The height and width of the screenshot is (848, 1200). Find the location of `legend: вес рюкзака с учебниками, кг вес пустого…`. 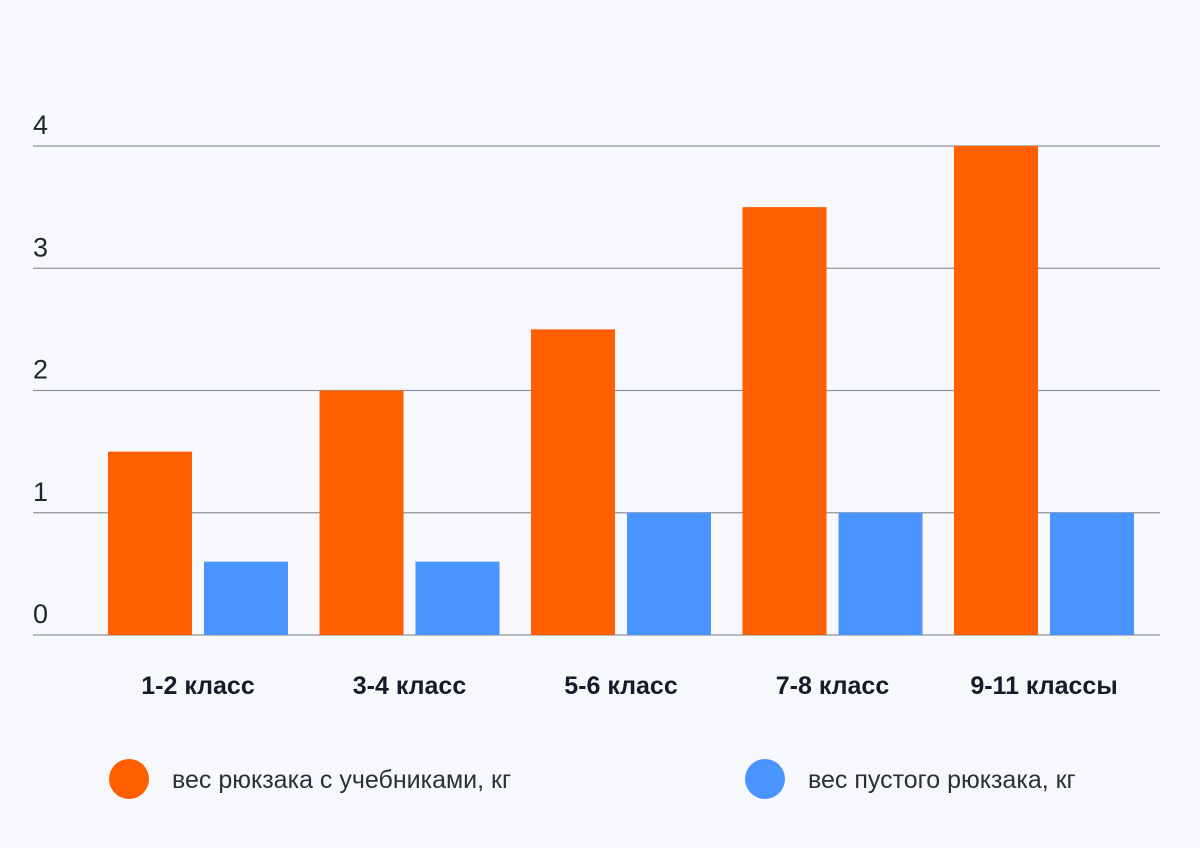

legend: вес рюкзака с учебниками, кг вес пустого… is located at coordinates (592, 779).